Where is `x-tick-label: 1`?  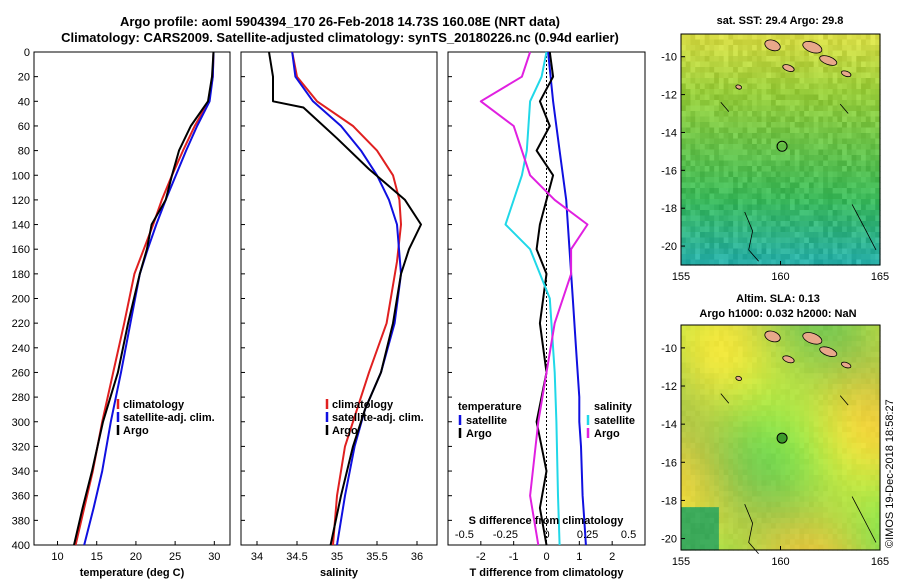
x-tick-label: 1 is located at coordinates (579, 557).